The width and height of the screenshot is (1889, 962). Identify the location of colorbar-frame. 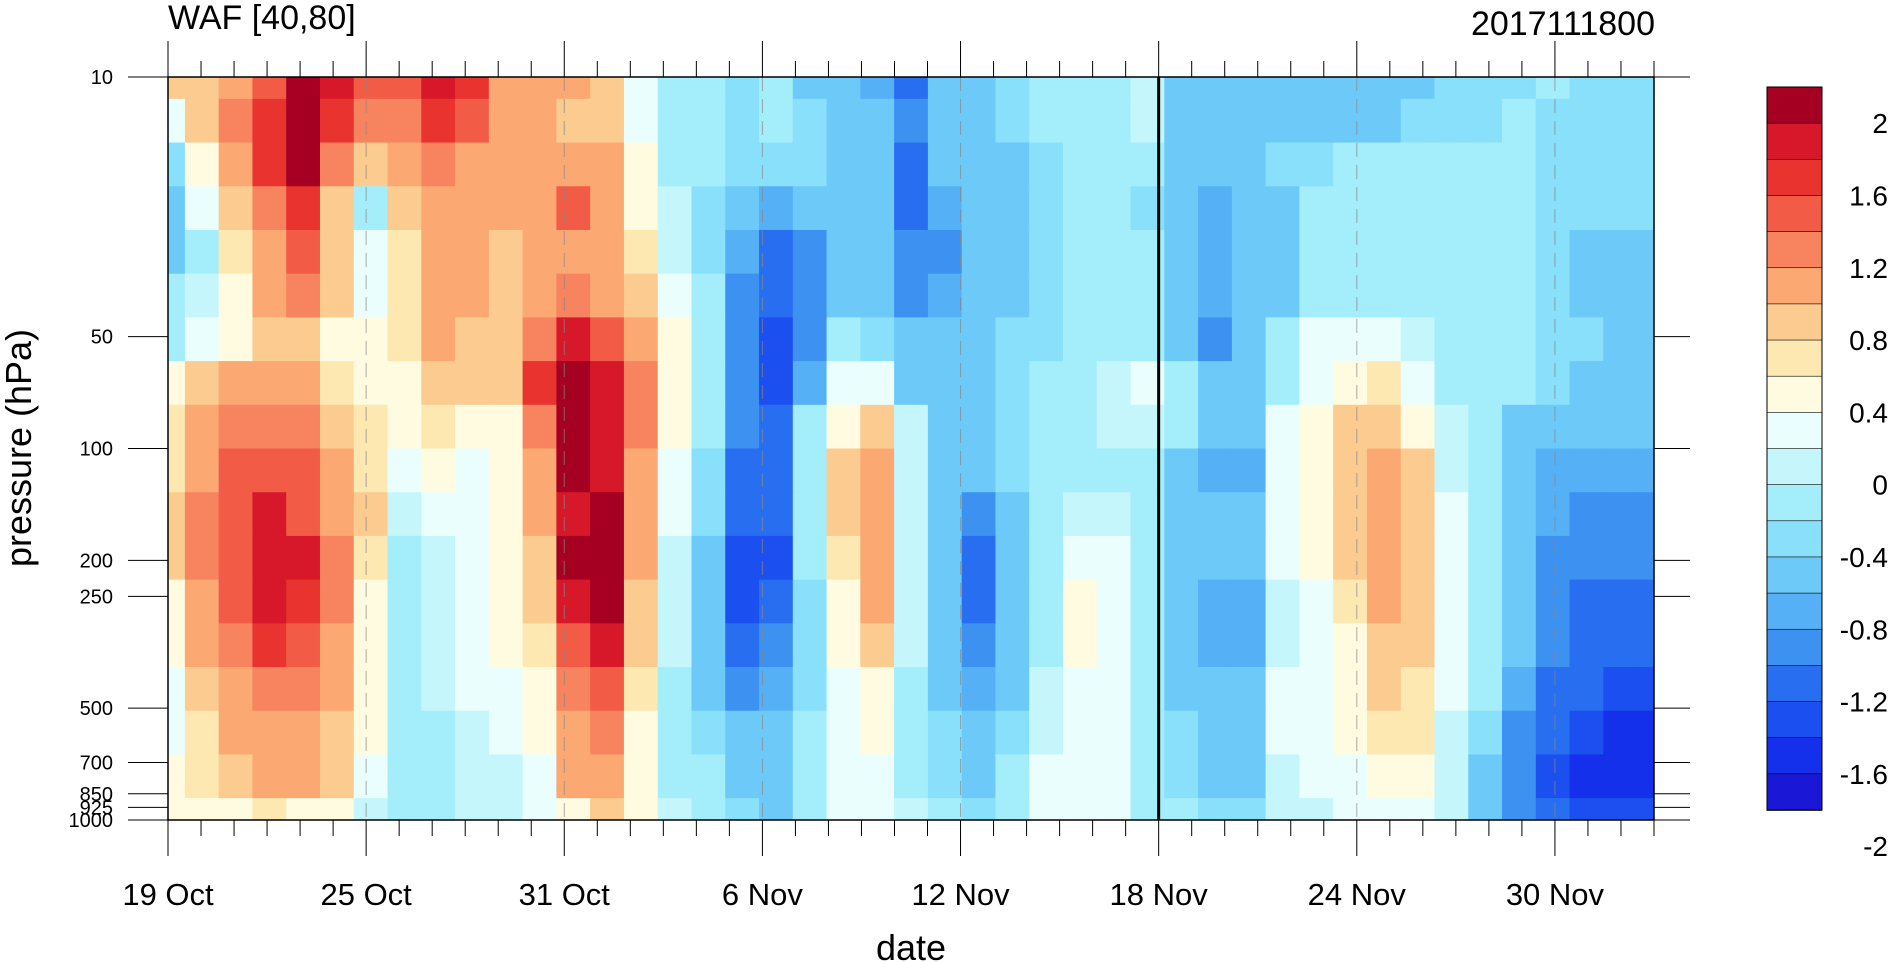
(1794, 448).